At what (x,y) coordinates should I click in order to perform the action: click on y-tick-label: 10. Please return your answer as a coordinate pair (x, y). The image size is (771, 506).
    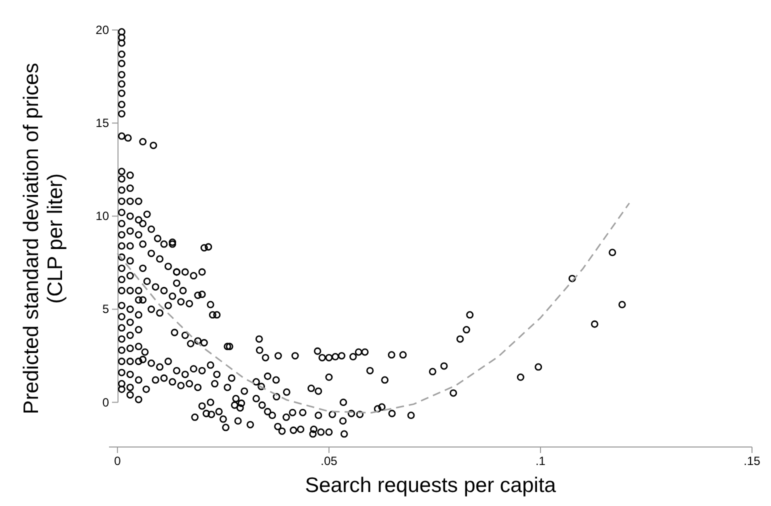
    Looking at the image, I should click on (103, 216).